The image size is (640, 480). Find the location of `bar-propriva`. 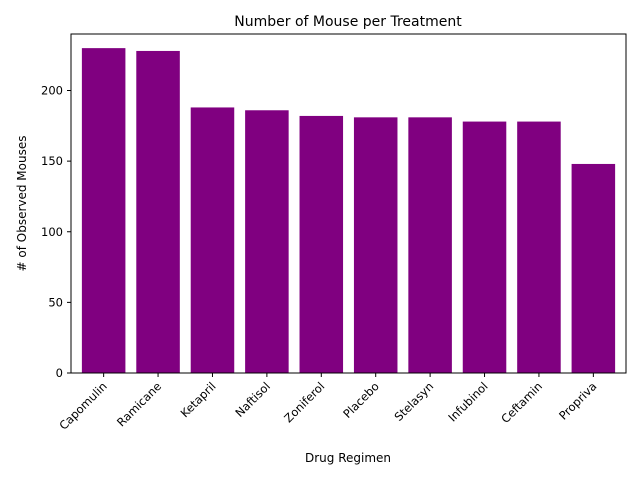

bar-propriva is located at coordinates (593, 268).